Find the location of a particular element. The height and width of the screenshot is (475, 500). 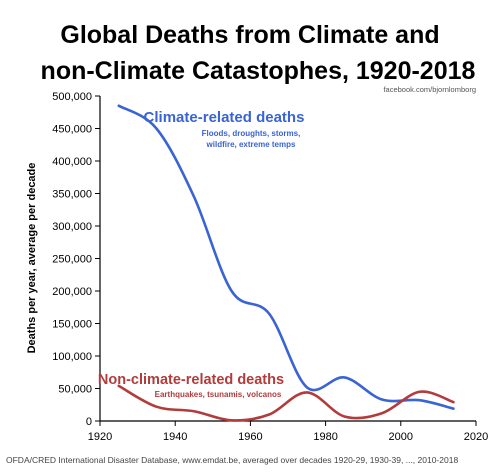

x-tick-label: 1940 is located at coordinates (175, 437).